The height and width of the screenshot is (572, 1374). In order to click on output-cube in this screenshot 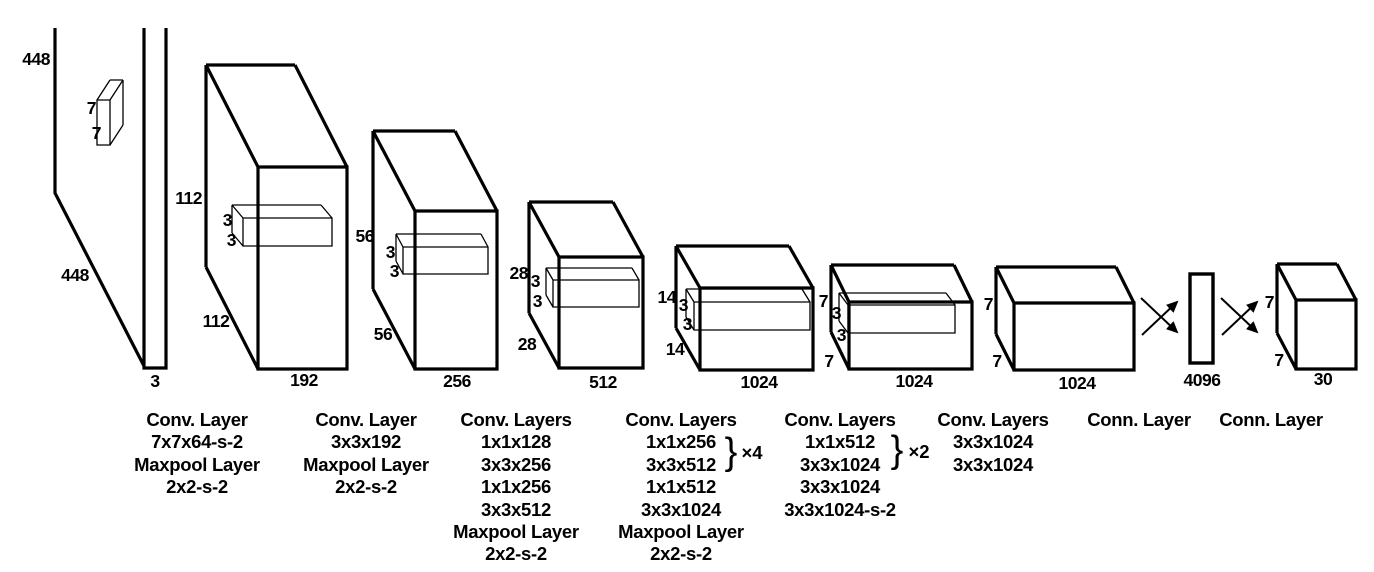, I will do `click(1316, 316)`.